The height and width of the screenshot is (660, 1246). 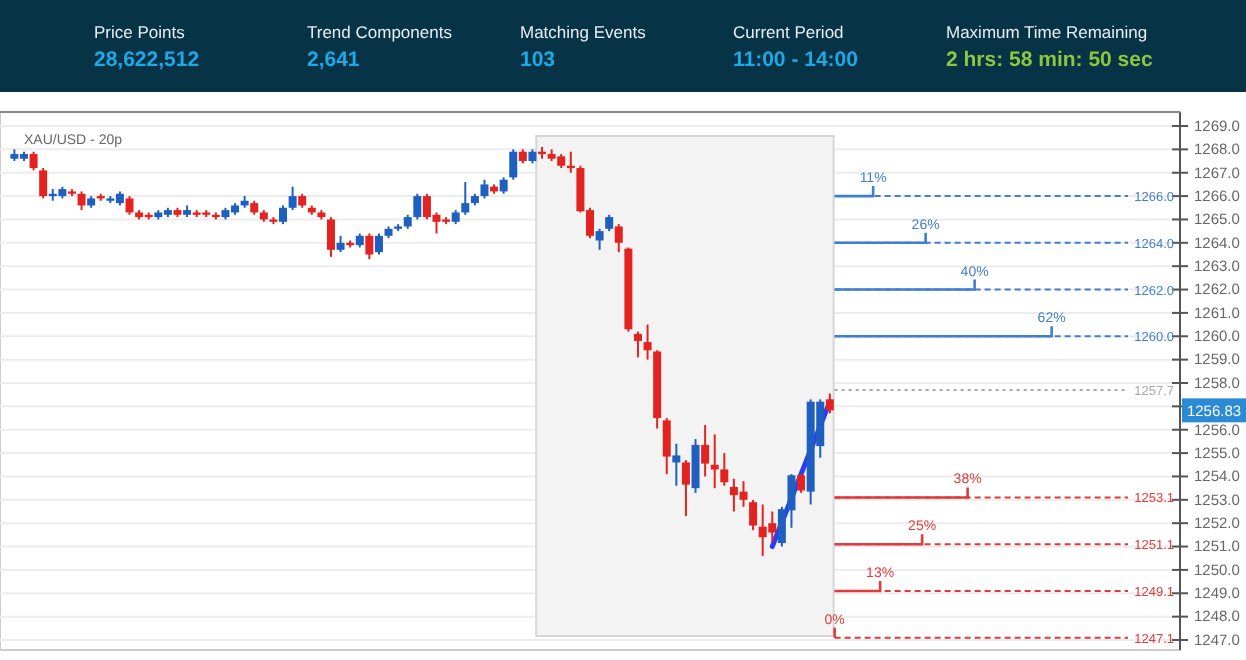 What do you see at coordinates (796, 60) in the screenshot?
I see `text: 11:00 - 14:00` at bounding box center [796, 60].